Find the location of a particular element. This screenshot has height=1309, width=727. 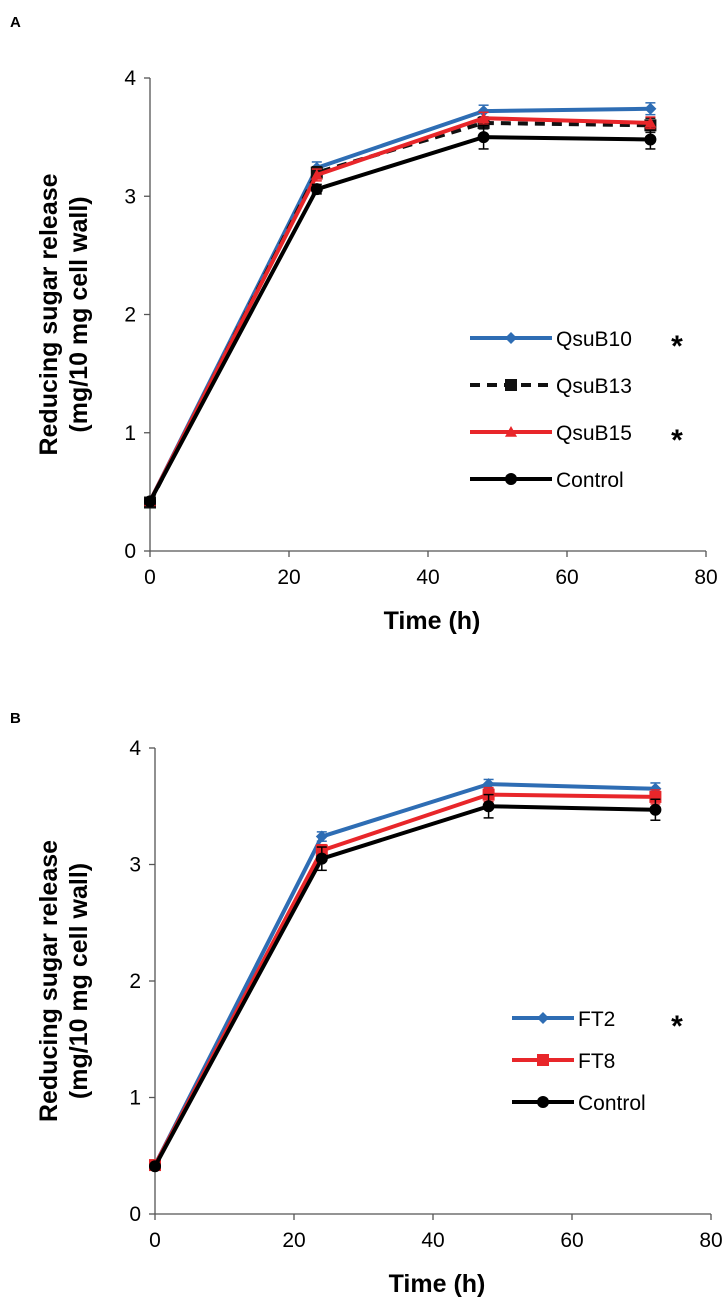

panel-label: B is located at coordinates (15, 718).